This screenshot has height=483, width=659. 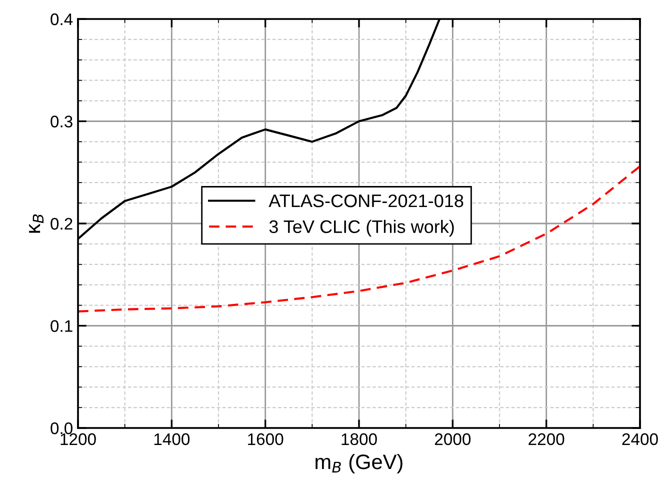 I want to click on y-tick-label: 0.3, so click(x=61, y=122).